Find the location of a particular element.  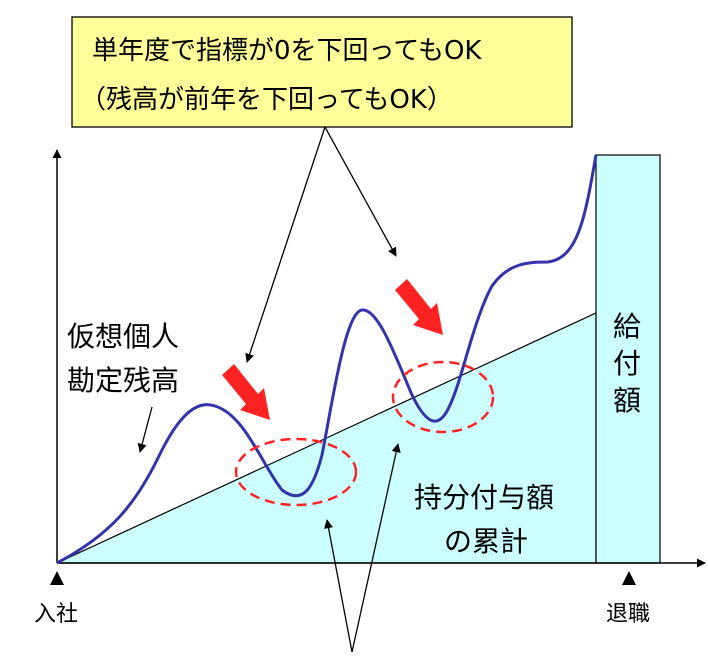

cumulative-label-line2: の累計 is located at coordinates (486, 541).